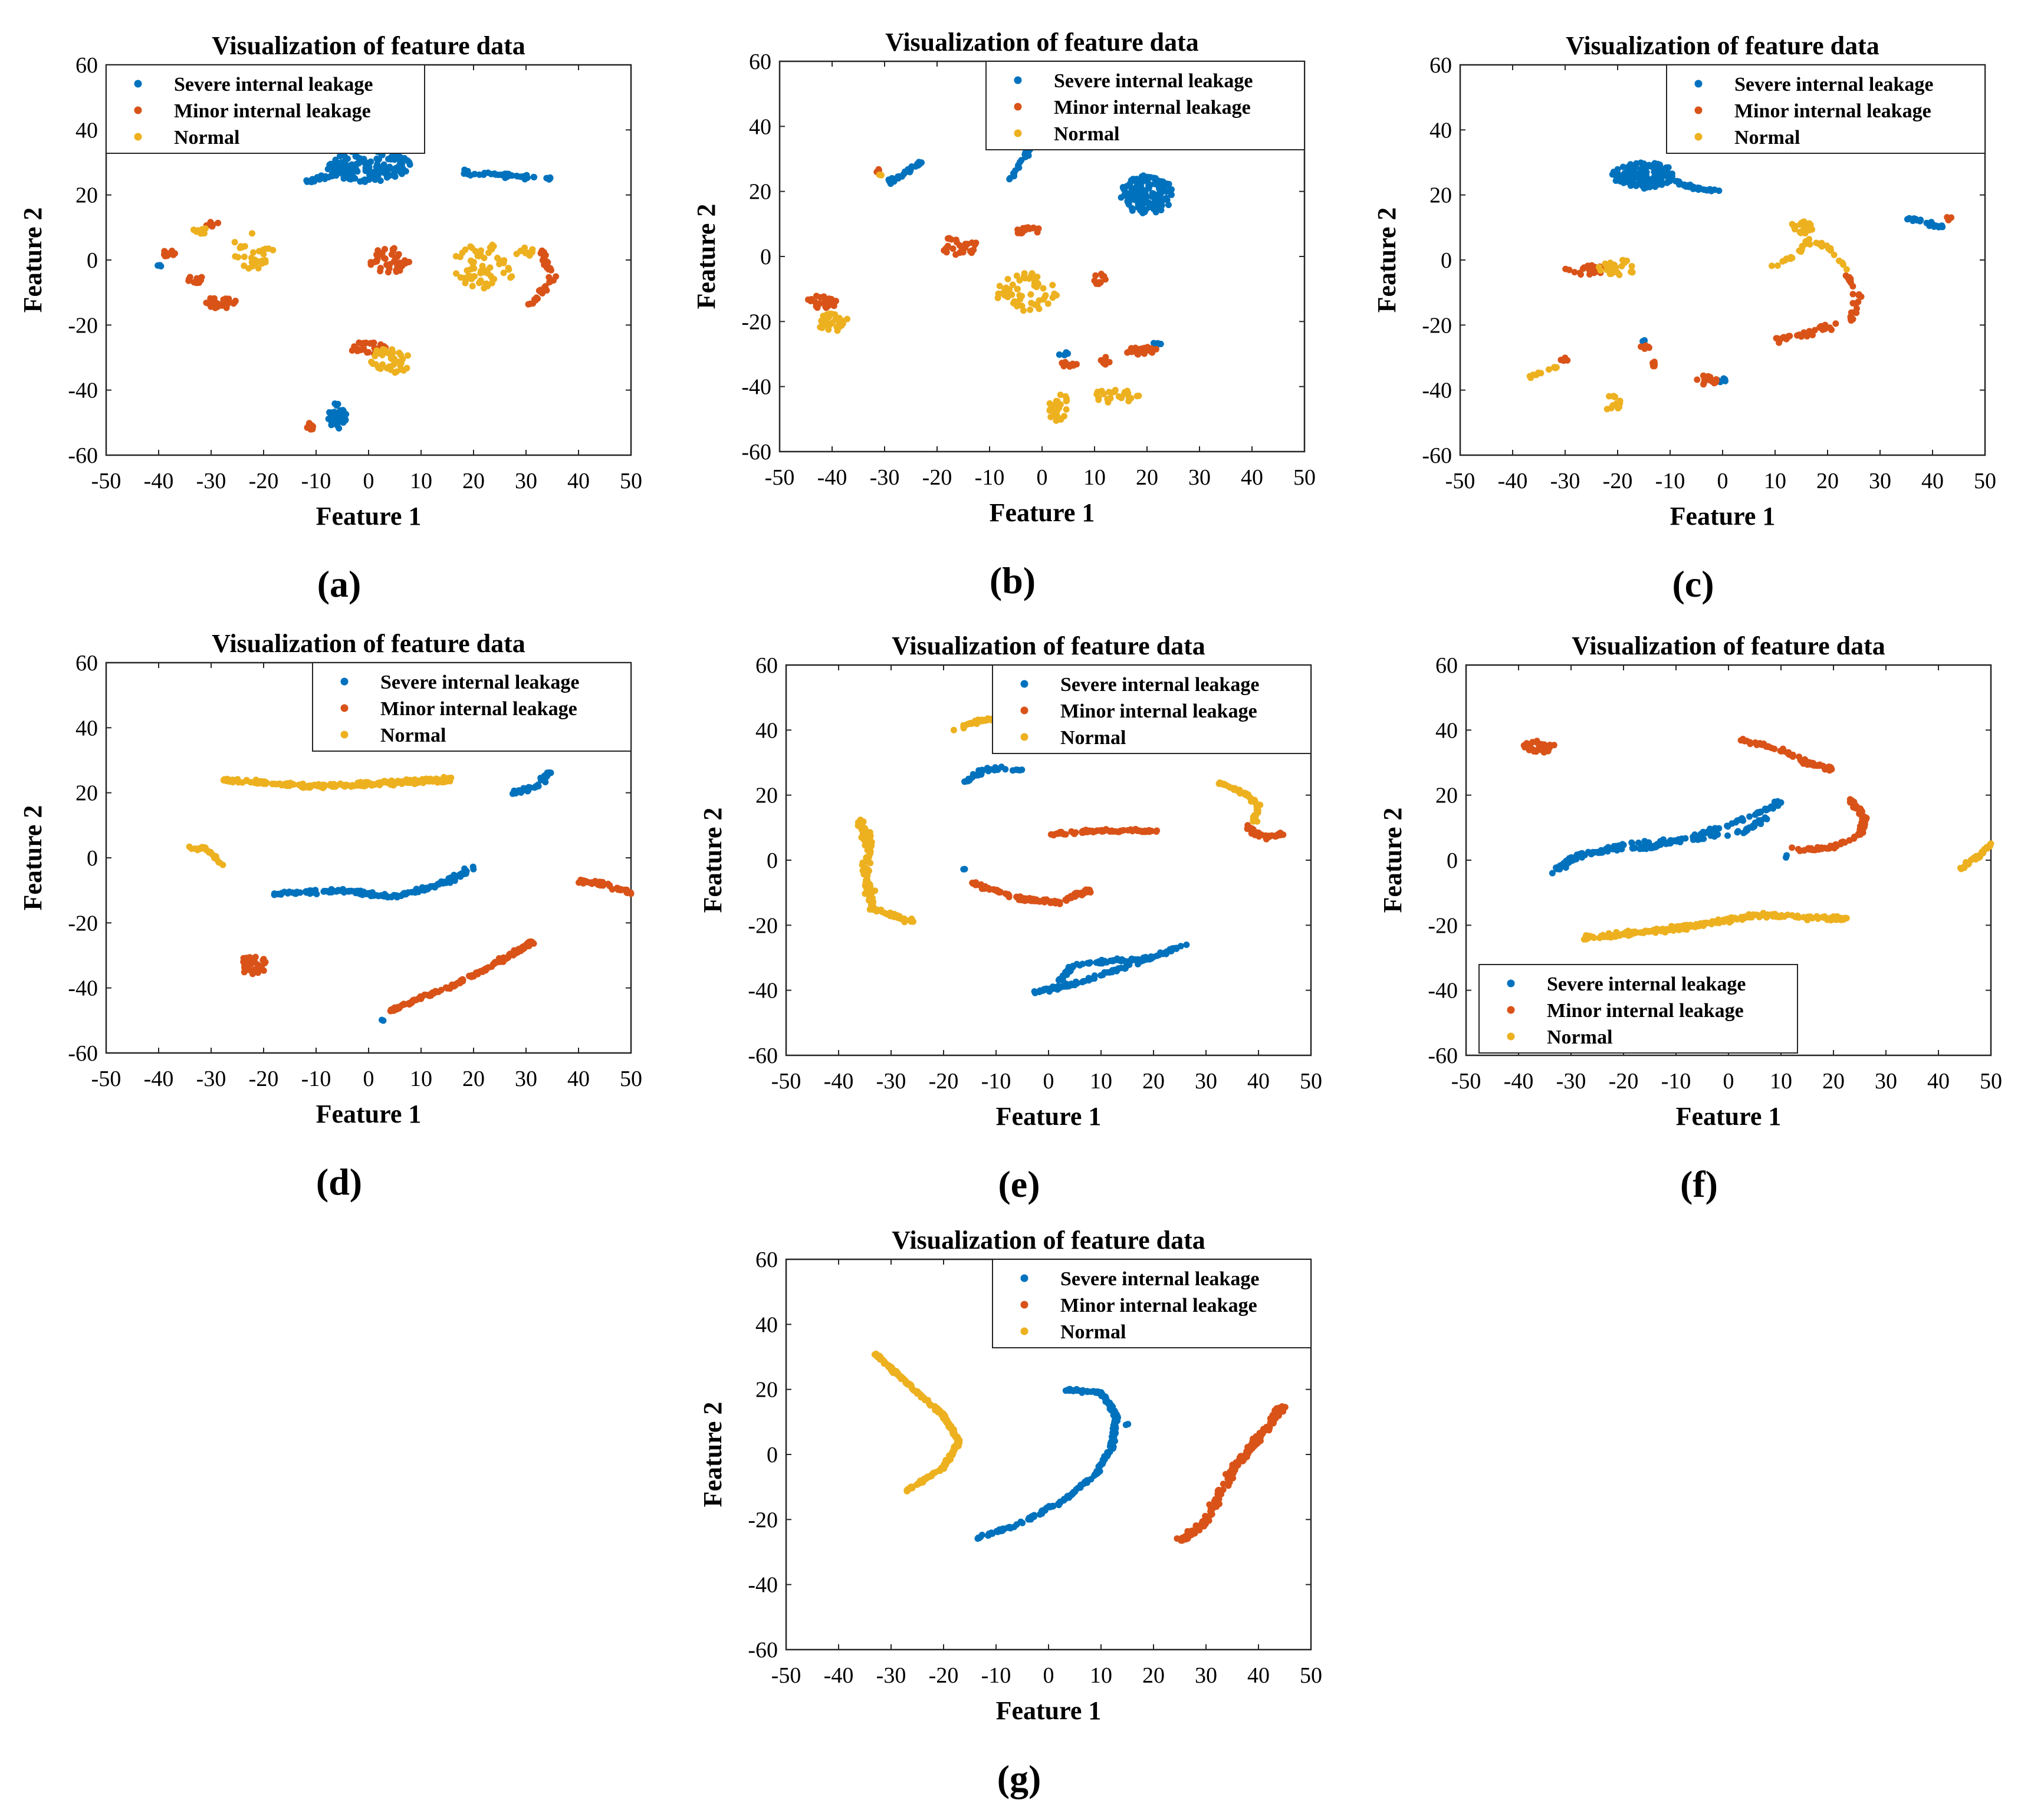  What do you see at coordinates (437, 945) in the screenshot?
I see `series-minor` at bounding box center [437, 945].